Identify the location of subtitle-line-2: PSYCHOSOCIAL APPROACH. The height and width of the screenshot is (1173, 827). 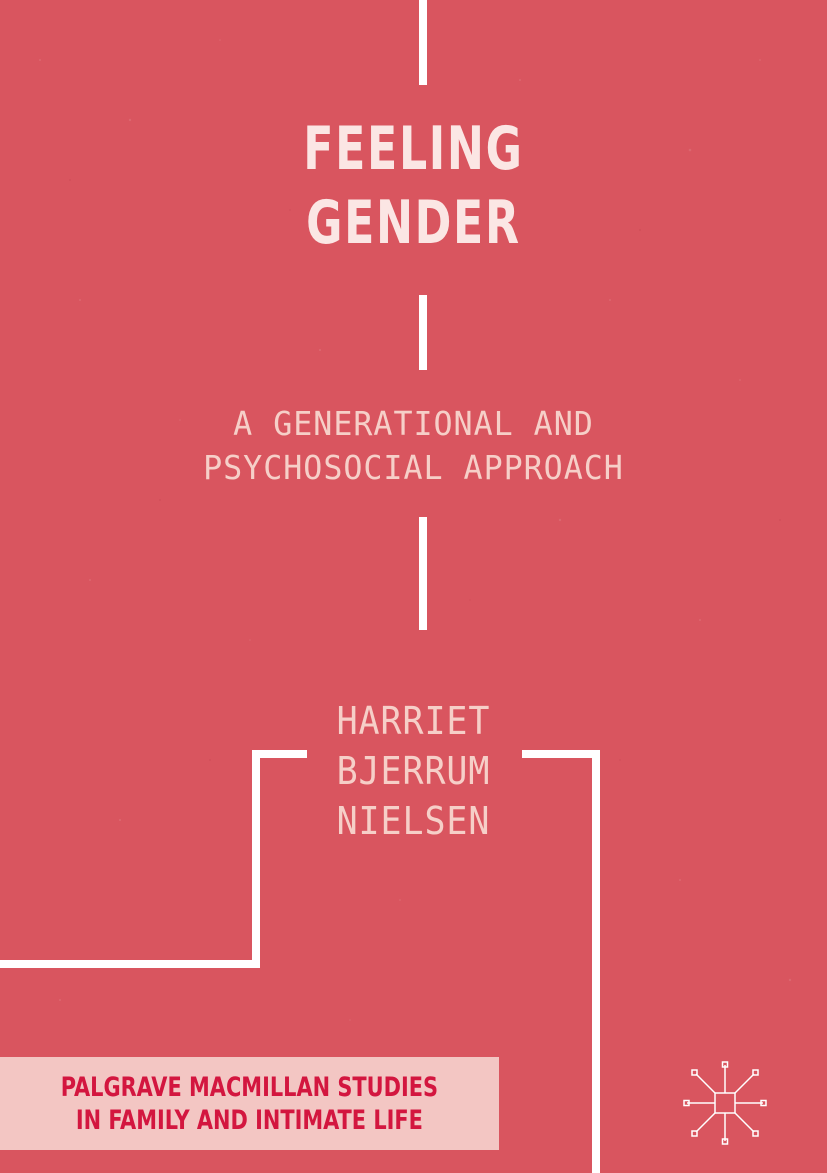
(413, 467).